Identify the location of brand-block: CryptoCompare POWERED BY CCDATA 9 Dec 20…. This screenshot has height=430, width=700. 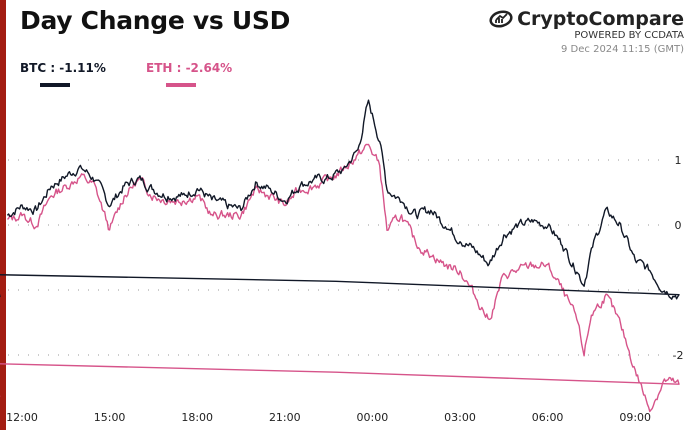
(586, 31).